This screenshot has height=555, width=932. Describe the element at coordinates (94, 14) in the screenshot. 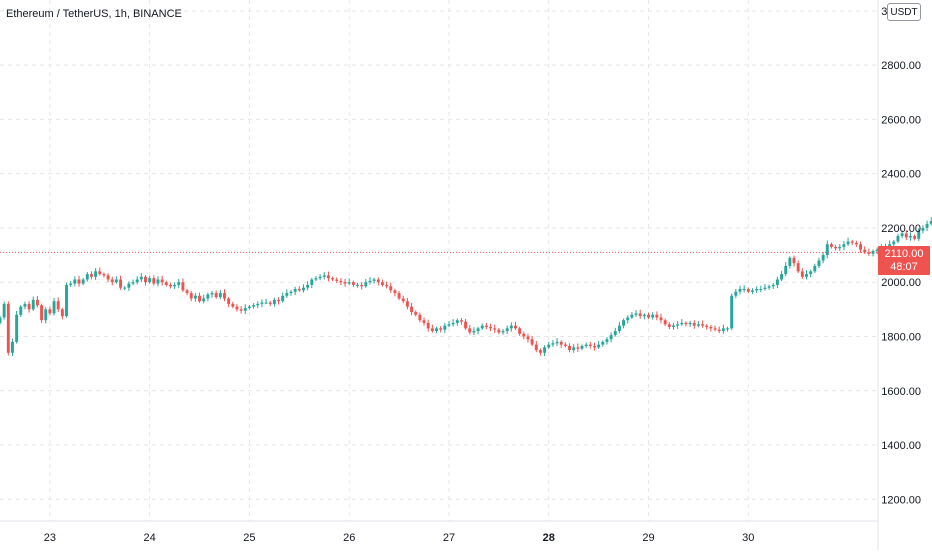

I see `symbol-title: Ethereum / TetherUS, 1h, BINANCE` at that location.